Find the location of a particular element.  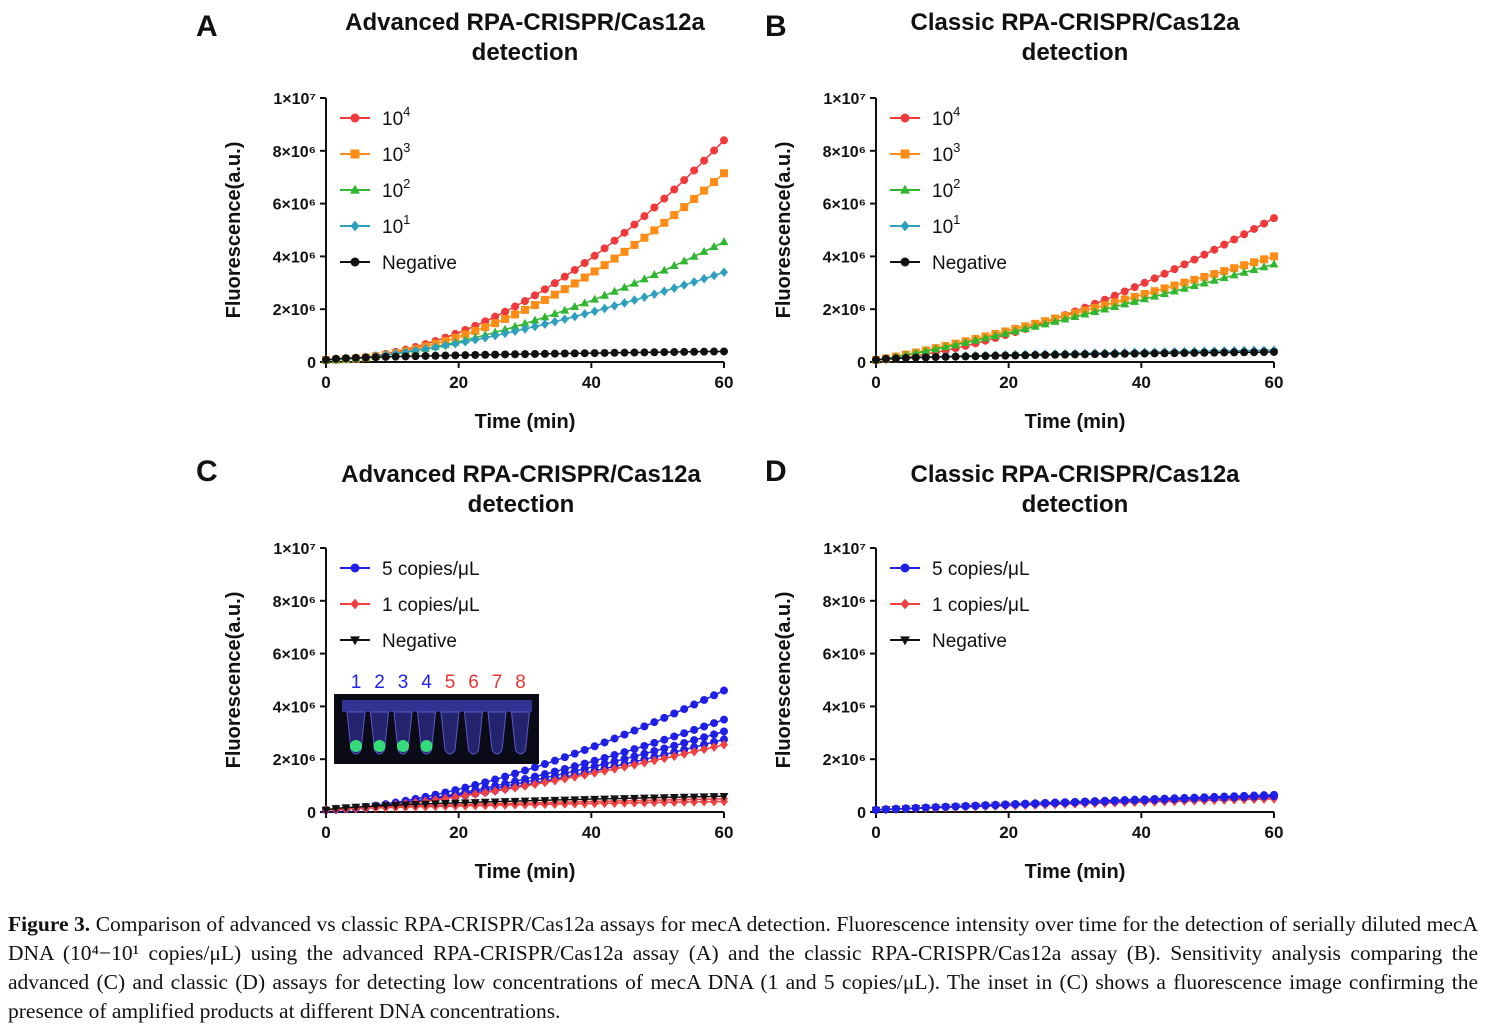

tube is located at coordinates (450, 733).